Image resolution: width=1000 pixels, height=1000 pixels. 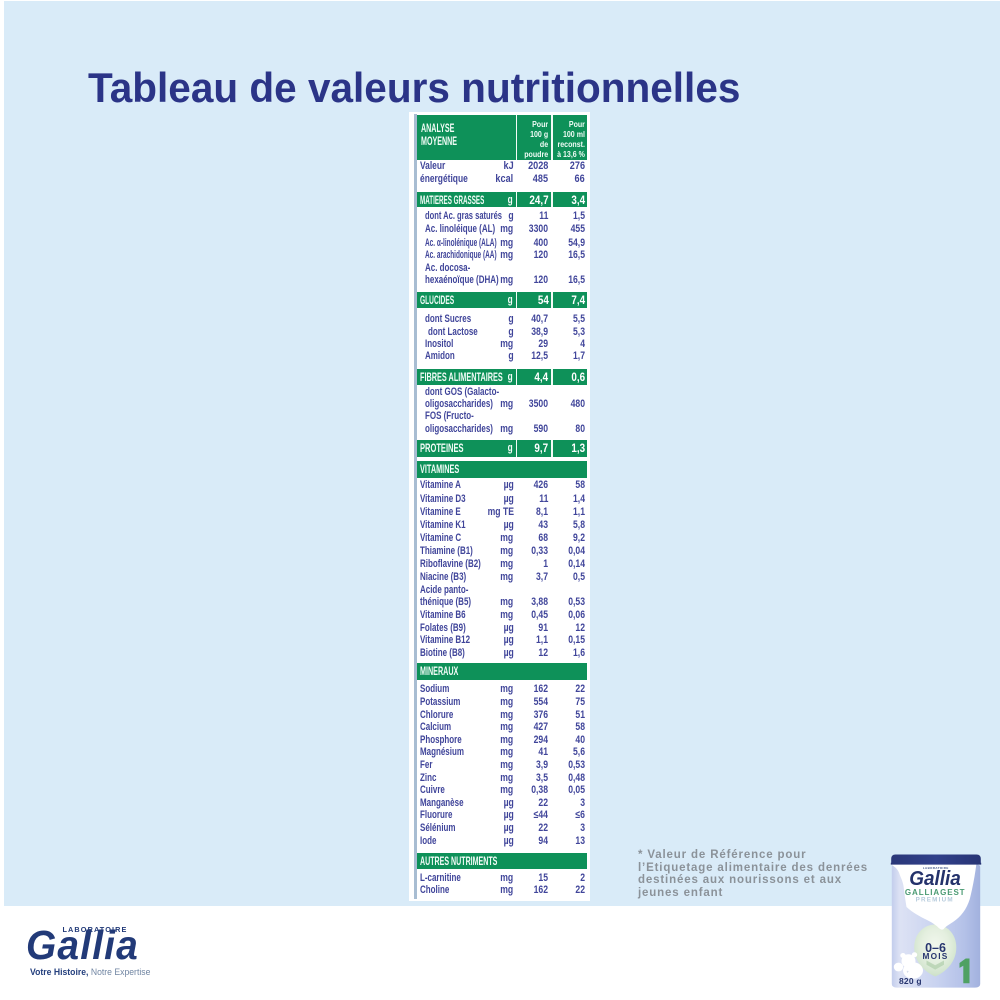 I want to click on svg-text: PREMIUM, so click(x=934, y=899).